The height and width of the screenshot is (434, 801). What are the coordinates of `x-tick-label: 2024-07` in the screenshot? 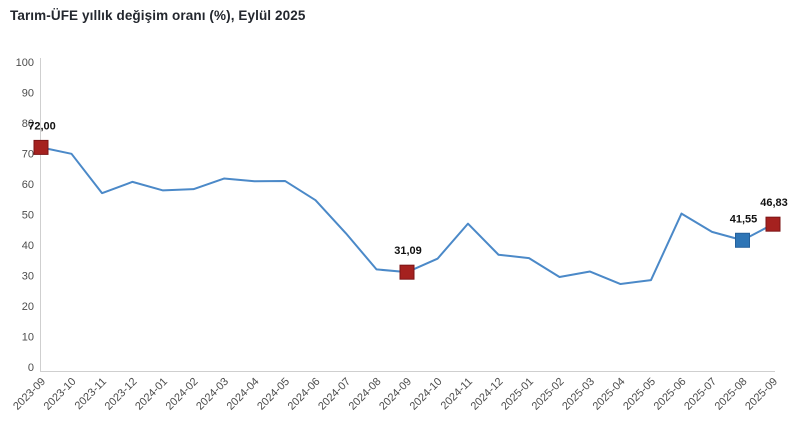 It's located at (334, 394).